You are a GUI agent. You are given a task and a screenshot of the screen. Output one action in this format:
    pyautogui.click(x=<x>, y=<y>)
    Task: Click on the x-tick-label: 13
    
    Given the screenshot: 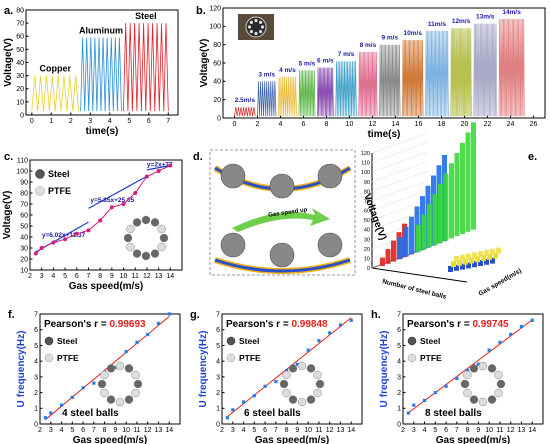 What is the action you would take?
    pyautogui.click(x=522, y=430)
    